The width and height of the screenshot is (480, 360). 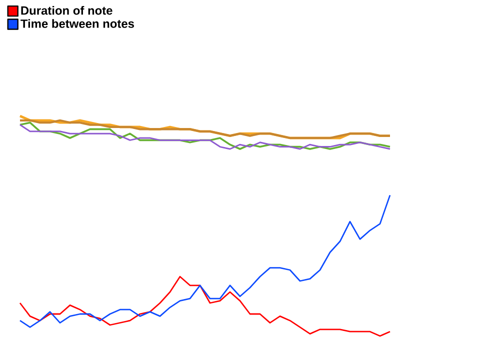 What do you see at coordinates (66, 10) in the screenshot?
I see `legend-label: Duration of note` at bounding box center [66, 10].